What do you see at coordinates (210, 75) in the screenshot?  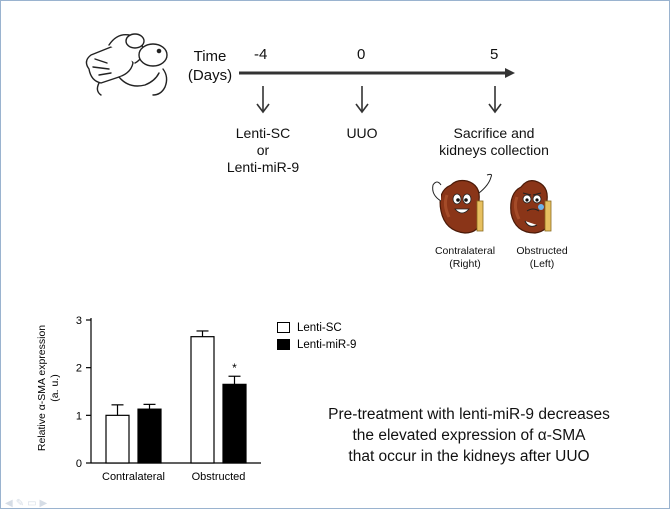 I see `days-label: (Days)` at bounding box center [210, 75].